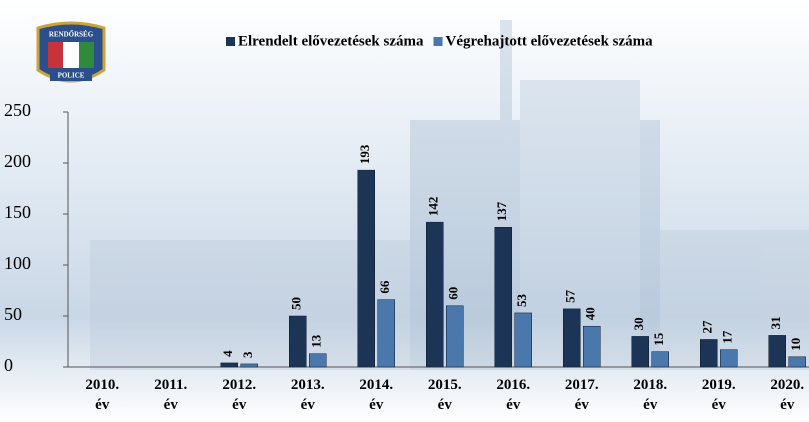  I want to click on y-tick-label: 200, so click(17, 161).